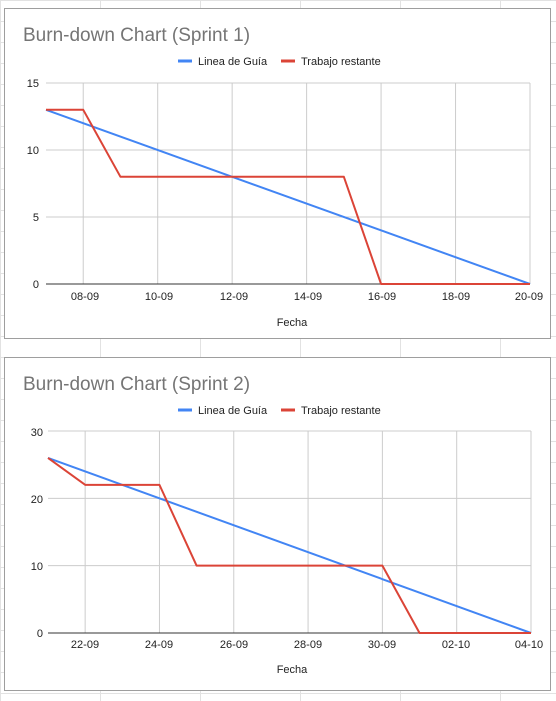 Image resolution: width=556 pixels, height=701 pixels. Describe the element at coordinates (85, 645) in the screenshot. I see `x-tick-label: 22-09` at that location.